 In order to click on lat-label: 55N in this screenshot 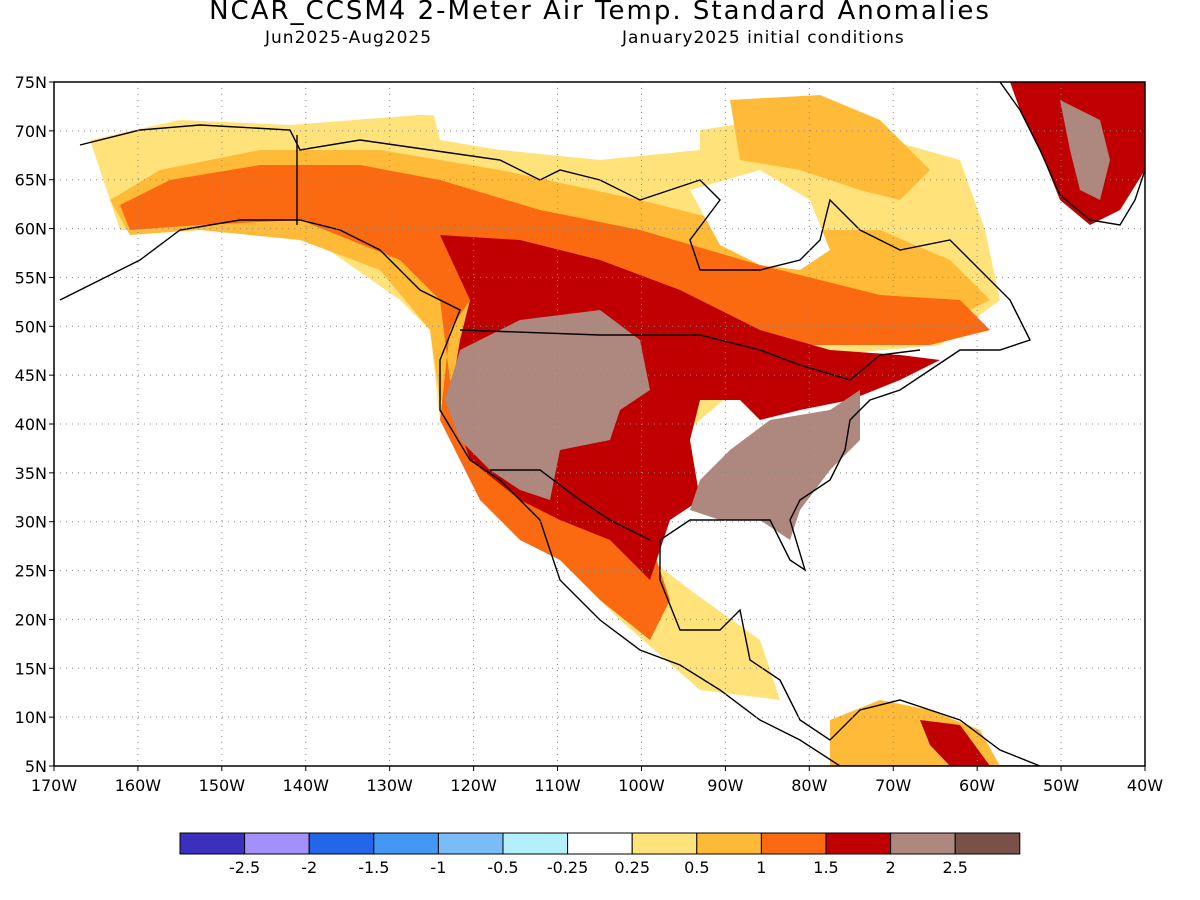, I will do `click(31, 277)`.